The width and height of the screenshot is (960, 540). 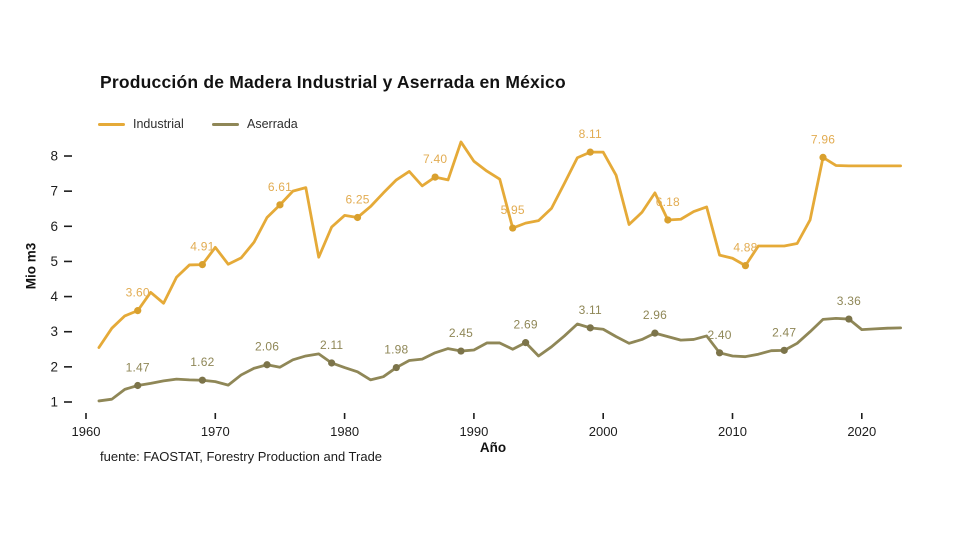 I want to click on x-axis-title: Año, so click(x=493, y=447).